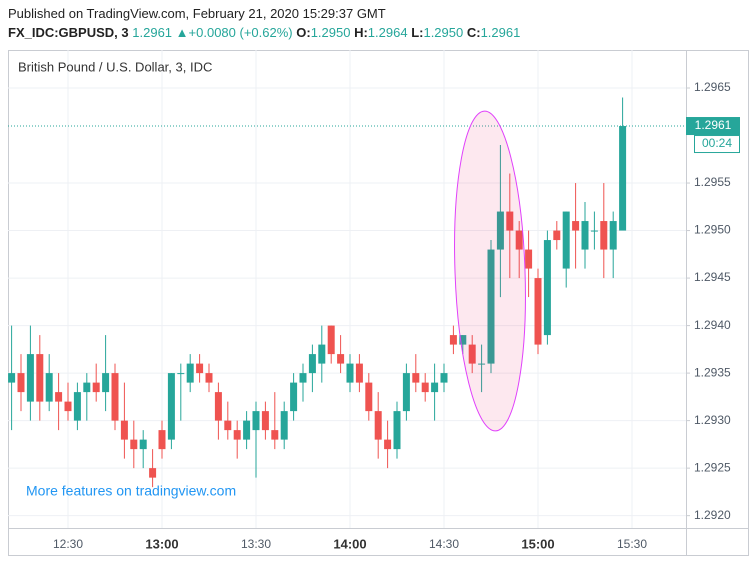  I want to click on y-tick-label: 1.2945, so click(712, 277).